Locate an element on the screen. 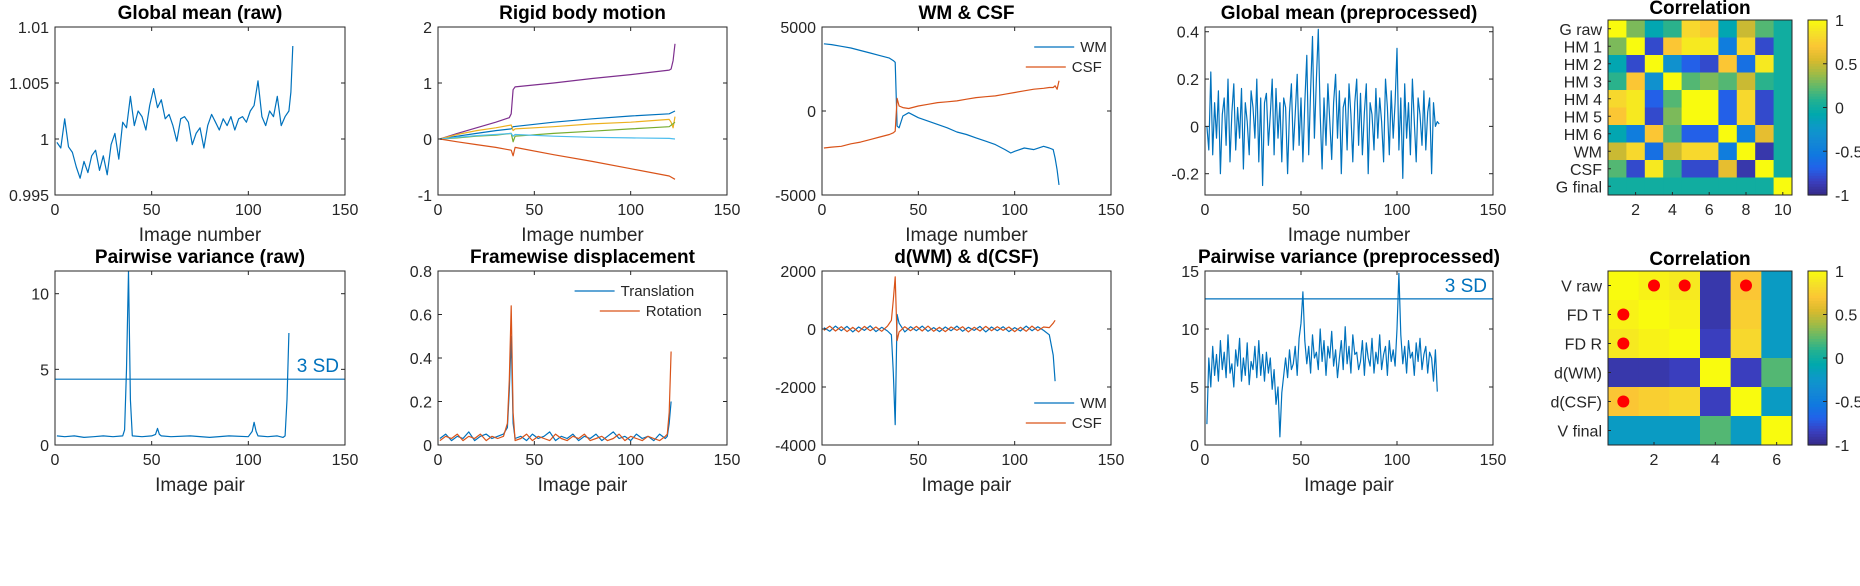 Image resolution: width=1860 pixels, height=586 pixels. colorbar-tick-label: -1 is located at coordinates (1842, 446).